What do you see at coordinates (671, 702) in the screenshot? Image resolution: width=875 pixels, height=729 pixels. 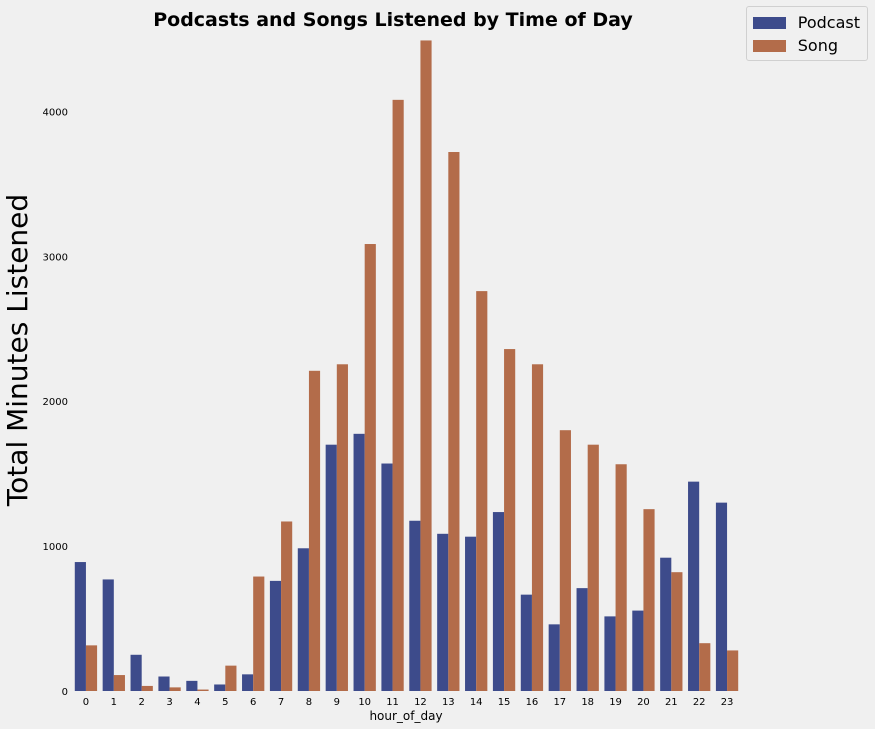 I see `x-tick-label: 21` at bounding box center [671, 702].